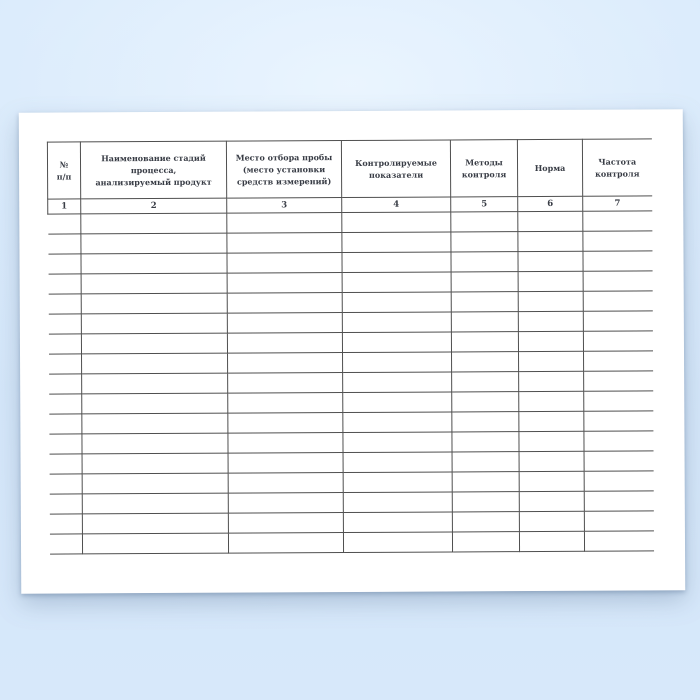 This screenshot has width=700, height=700. What do you see at coordinates (484, 168) in the screenshot?
I see `column-header-5: Методы контроля` at bounding box center [484, 168].